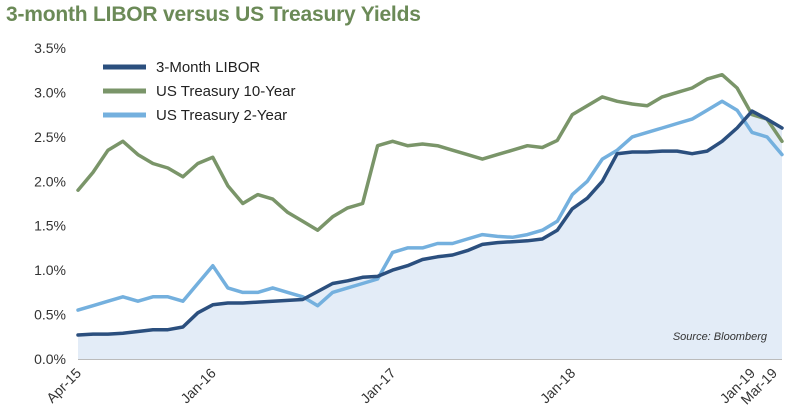 This screenshot has width=786, height=419. What do you see at coordinates (226, 91) in the screenshot?
I see `legend-label: US Treasury 10-Year` at bounding box center [226, 91].